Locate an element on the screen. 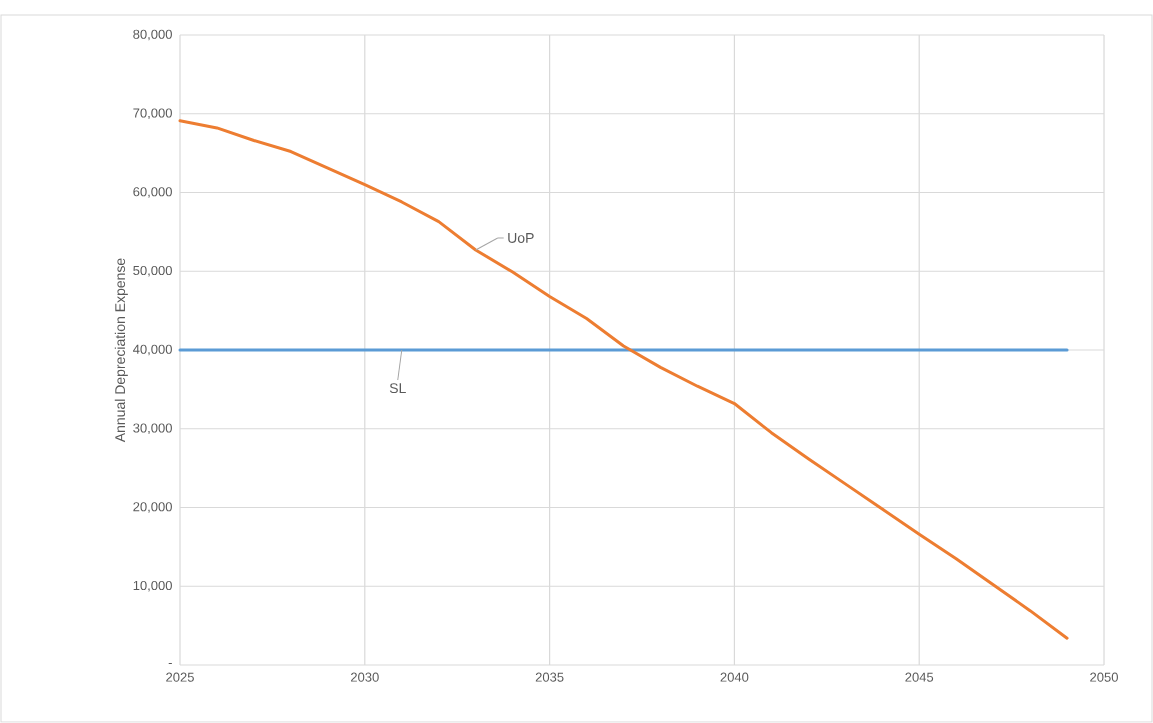 The width and height of the screenshot is (1153, 723). x-tick-label: 2030 is located at coordinates (365, 677).